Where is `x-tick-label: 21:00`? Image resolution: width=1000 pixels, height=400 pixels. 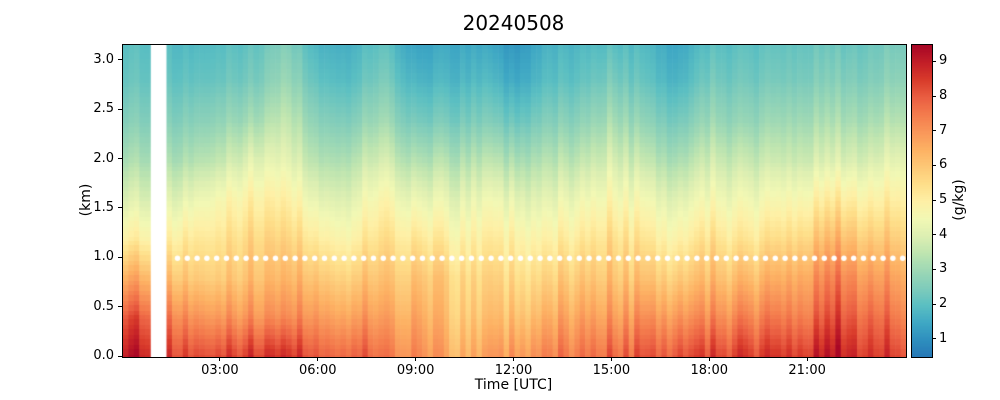
x-tick-label: 21:00 is located at coordinates (807, 370).